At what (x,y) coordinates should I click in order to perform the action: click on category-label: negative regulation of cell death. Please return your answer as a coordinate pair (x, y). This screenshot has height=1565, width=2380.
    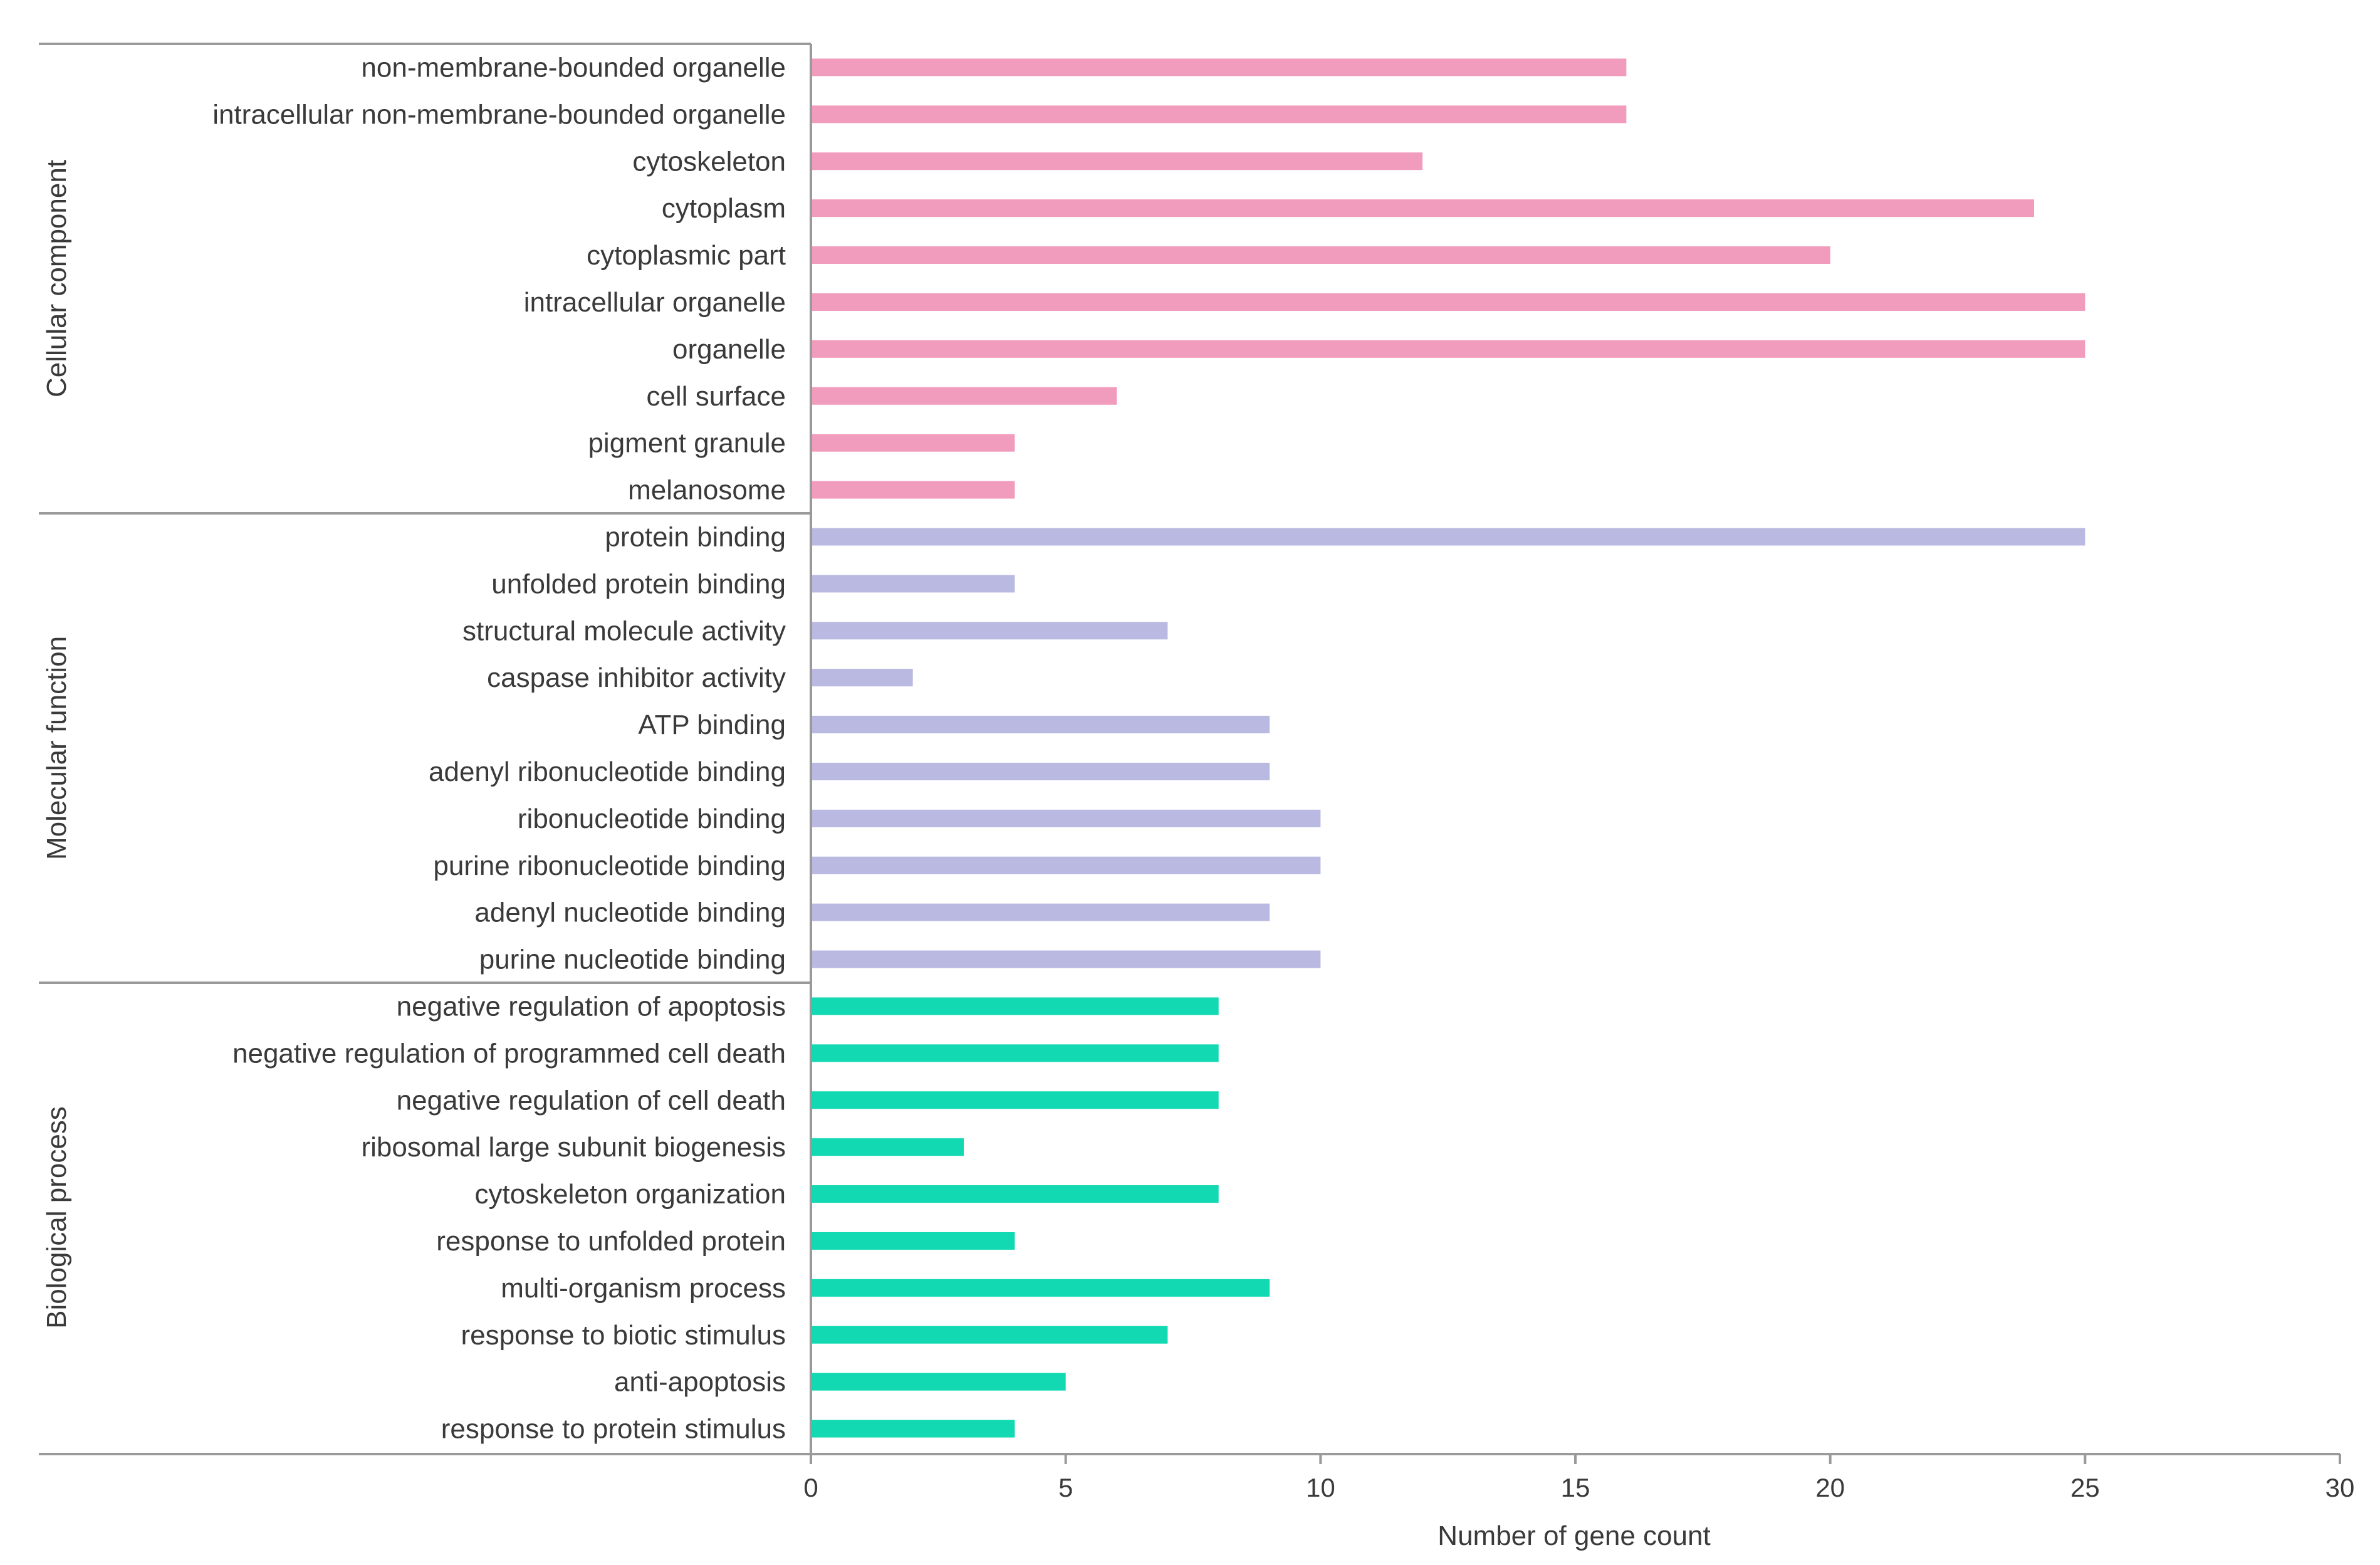
    Looking at the image, I should click on (591, 1100).